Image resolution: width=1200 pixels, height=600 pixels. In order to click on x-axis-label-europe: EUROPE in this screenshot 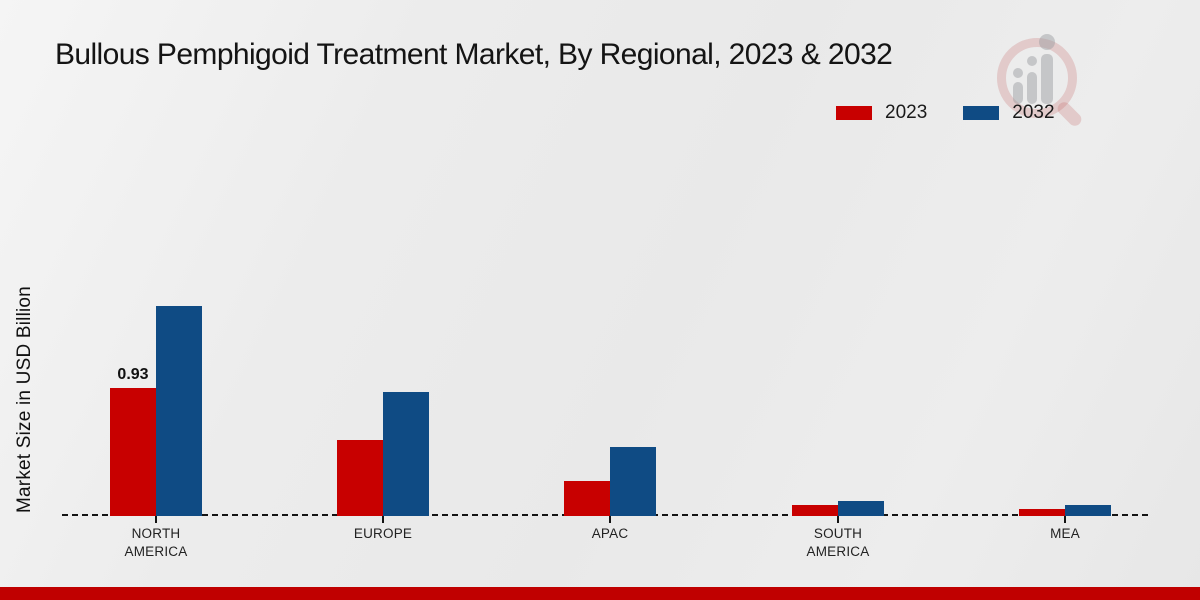, I will do `click(383, 533)`.